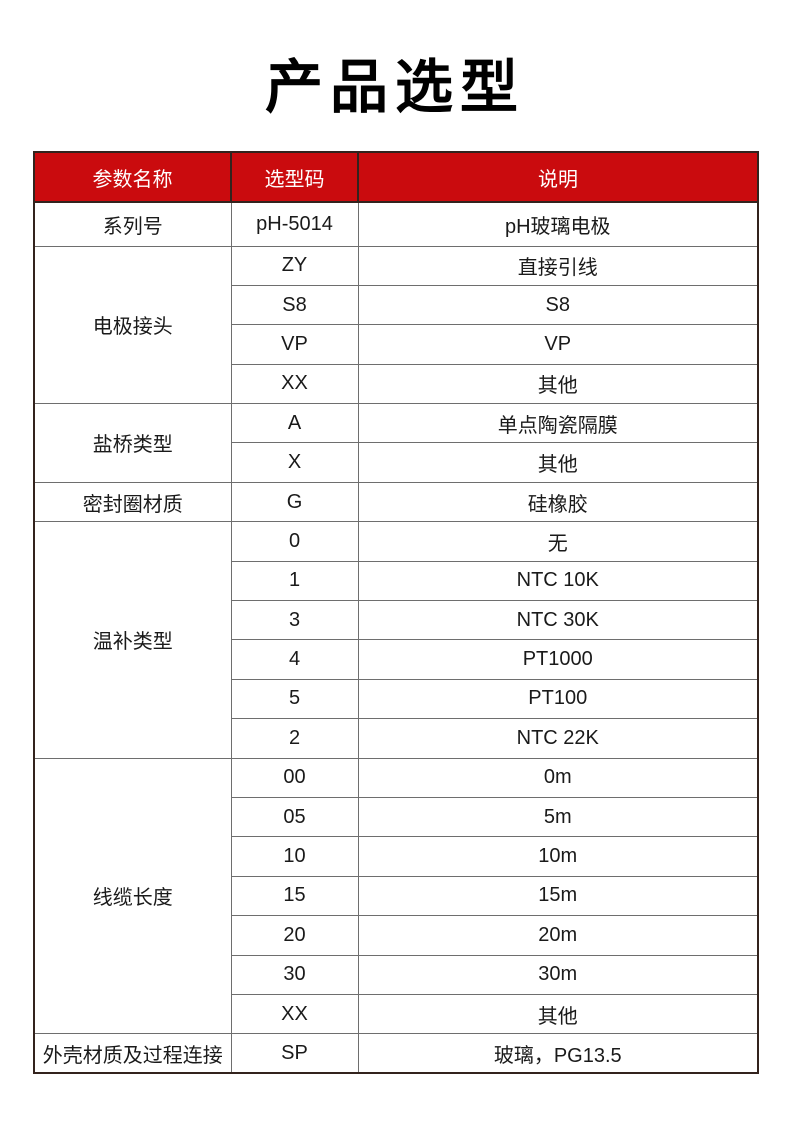 This screenshot has width=790, height=1146. What do you see at coordinates (294, 502) in the screenshot?
I see `selection-code-cell: G` at bounding box center [294, 502].